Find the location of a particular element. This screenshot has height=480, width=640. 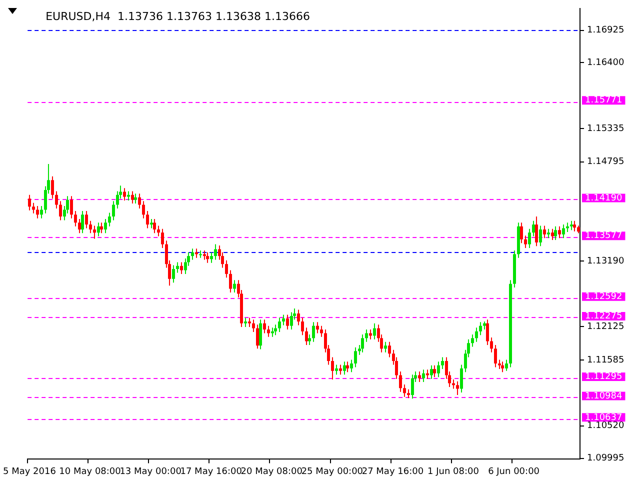

x-tick-label: 25 May 00:00 is located at coordinates (332, 471).